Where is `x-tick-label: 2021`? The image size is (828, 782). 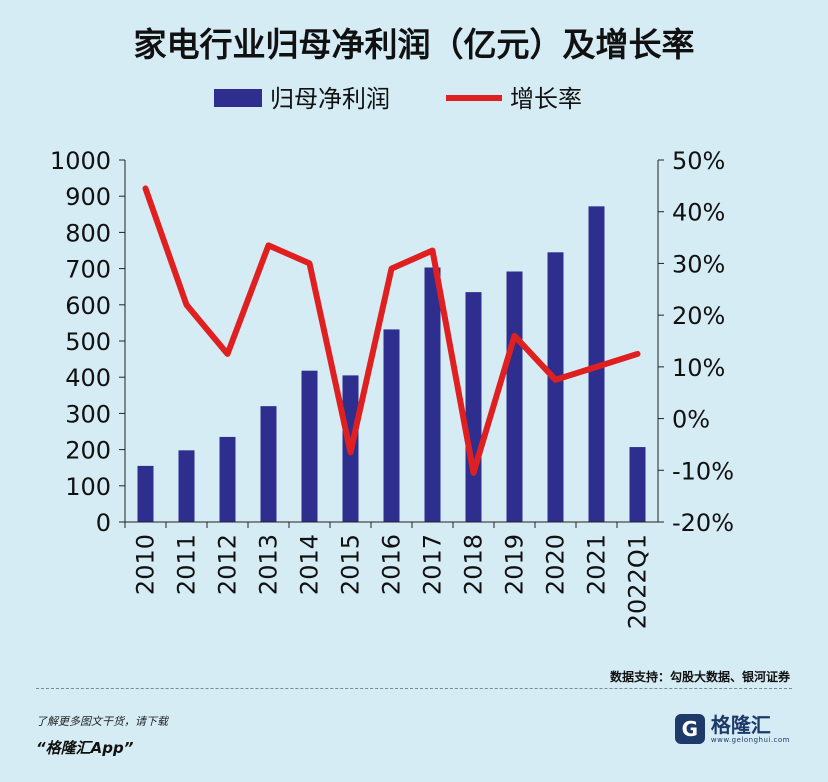 x-tick-label: 2021 is located at coordinates (597, 564).